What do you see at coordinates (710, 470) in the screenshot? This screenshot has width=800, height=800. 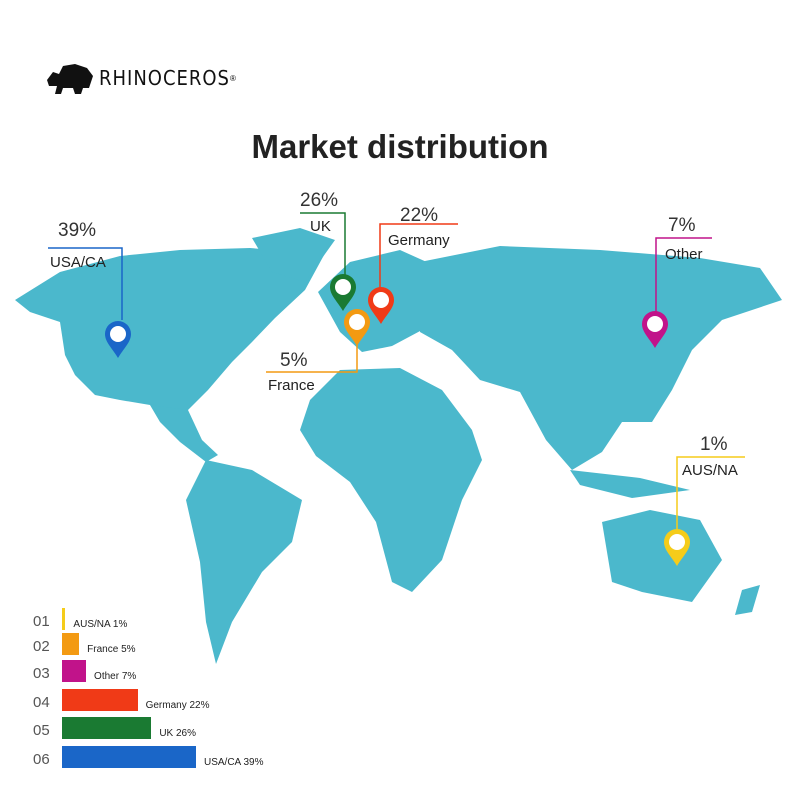 I see `callout-region: AUS/NA` at bounding box center [710, 470].